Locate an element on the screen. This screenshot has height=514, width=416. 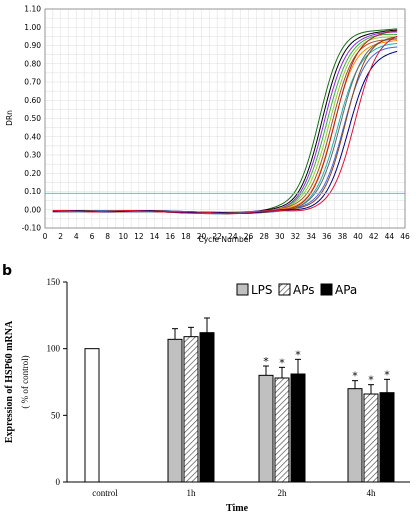
legend-label-APs: APs is located at coordinates (304, 290).